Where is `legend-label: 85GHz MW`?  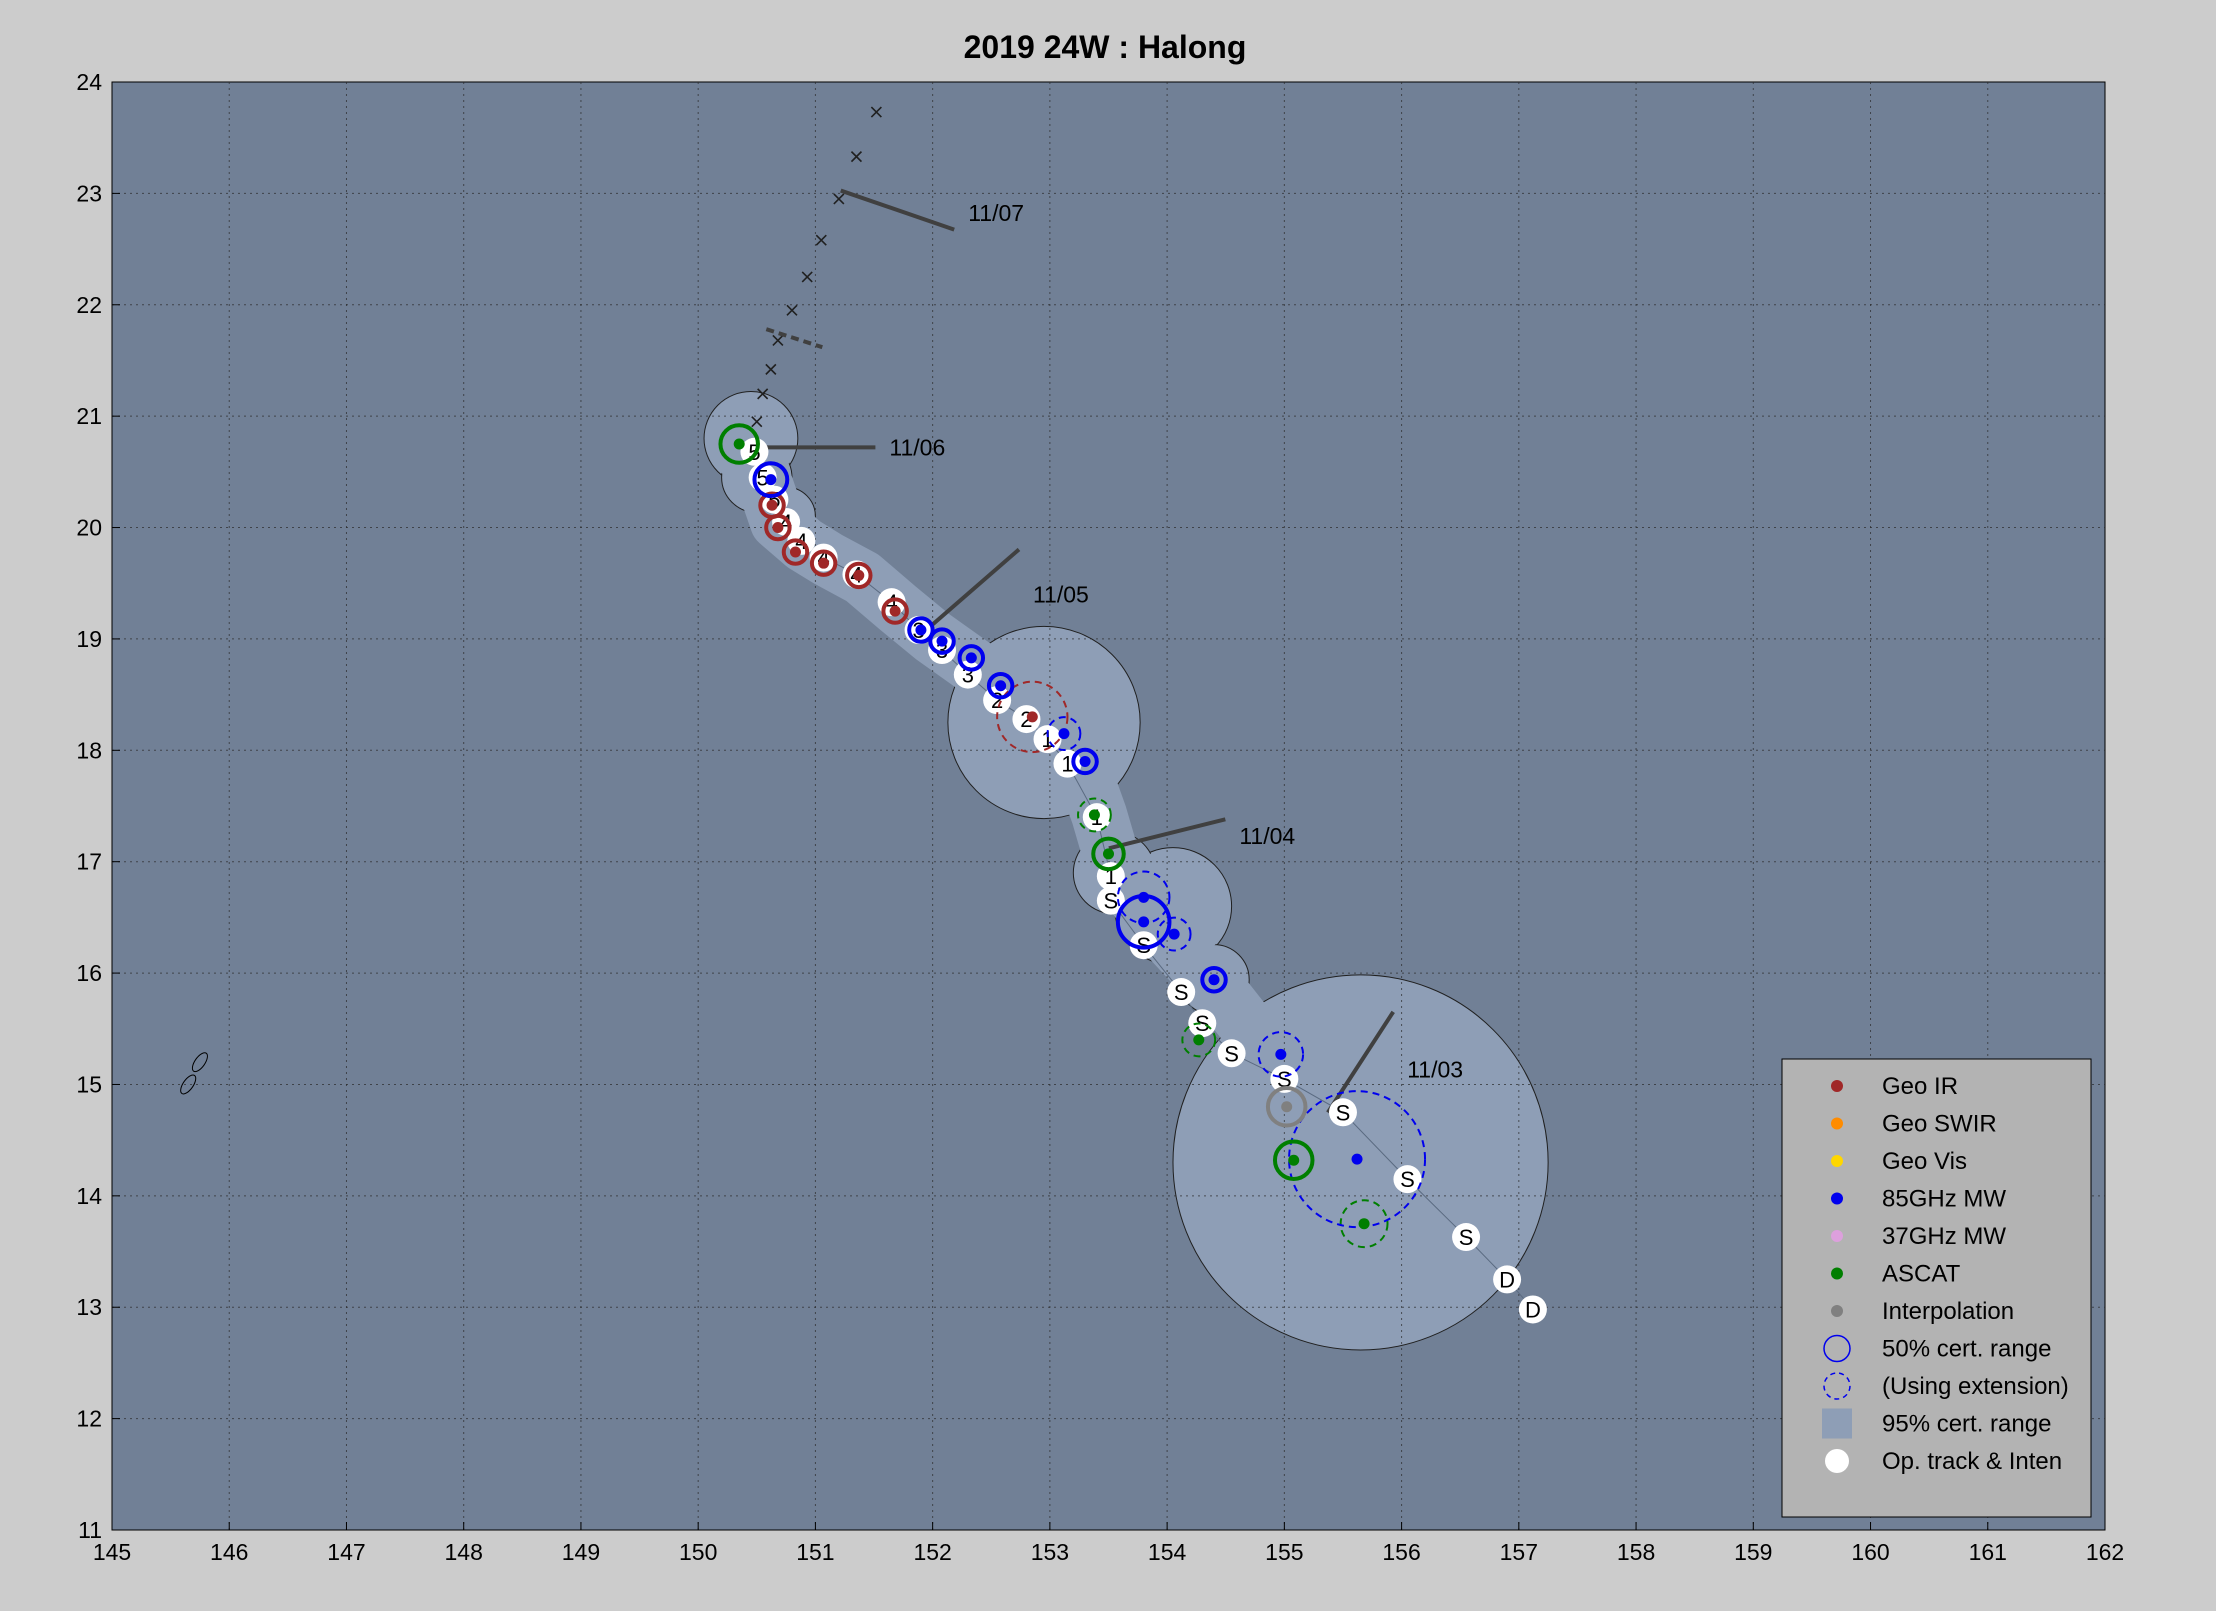
legend-label: 85GHz MW is located at coordinates (1944, 1199).